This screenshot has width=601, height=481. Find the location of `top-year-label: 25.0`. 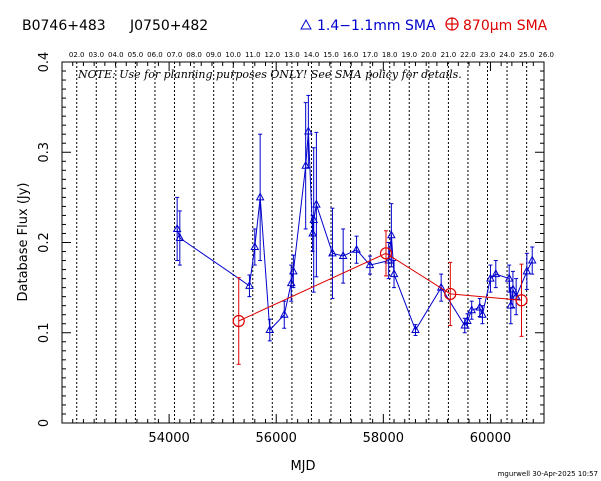

top-year-label: 25.0 is located at coordinates (527, 55).